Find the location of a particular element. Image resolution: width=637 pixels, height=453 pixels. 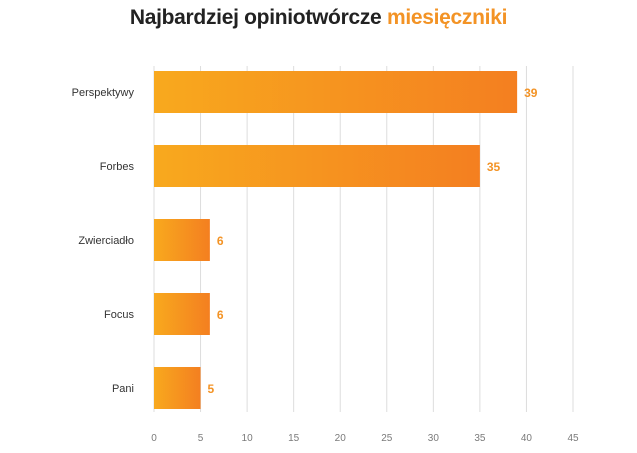

x-tick-label: 20 is located at coordinates (341, 438).